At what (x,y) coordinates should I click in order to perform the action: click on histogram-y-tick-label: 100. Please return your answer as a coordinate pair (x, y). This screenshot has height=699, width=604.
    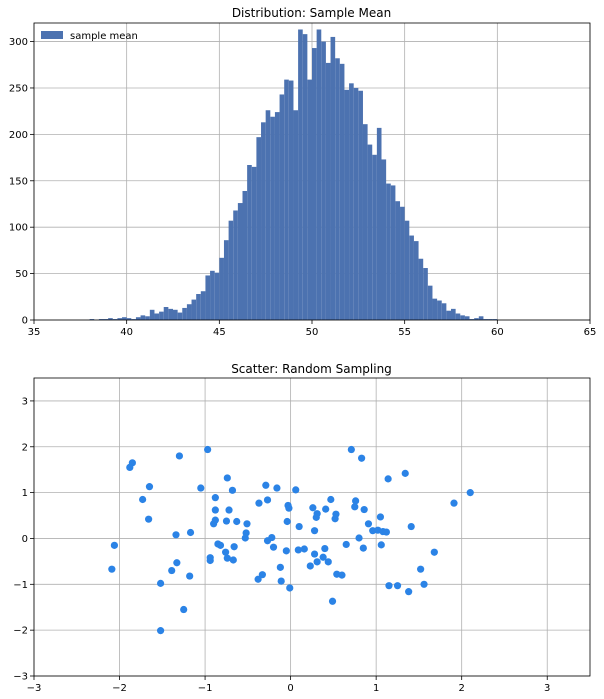
    Looking at the image, I should click on (18, 228).